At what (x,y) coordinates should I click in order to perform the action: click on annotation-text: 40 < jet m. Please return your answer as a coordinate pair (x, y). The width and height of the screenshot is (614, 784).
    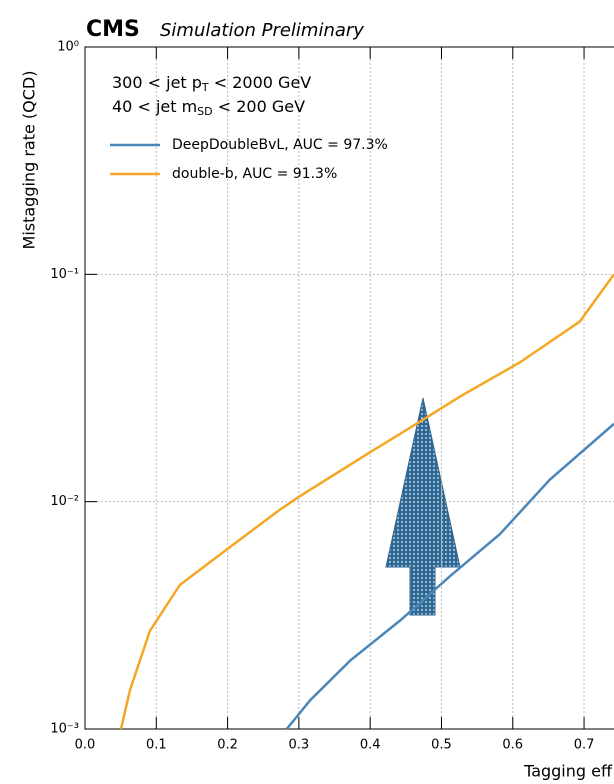
    Looking at the image, I should click on (154, 106).